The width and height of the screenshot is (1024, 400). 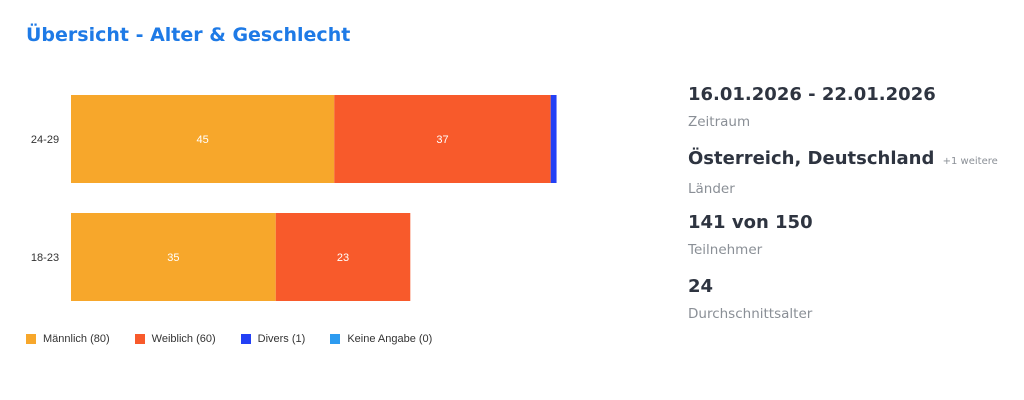 I want to click on stat-label-zeitraum: Zeitraum, so click(x=719, y=122).